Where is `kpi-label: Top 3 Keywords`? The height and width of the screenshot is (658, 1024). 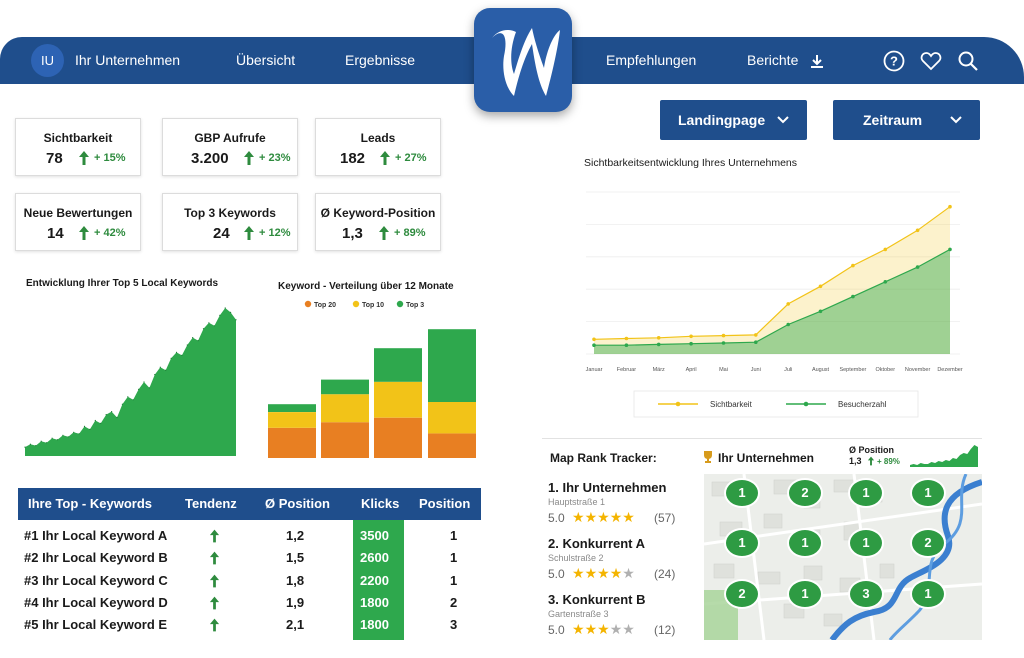 kpi-label: Top 3 Keywords is located at coordinates (230, 213).